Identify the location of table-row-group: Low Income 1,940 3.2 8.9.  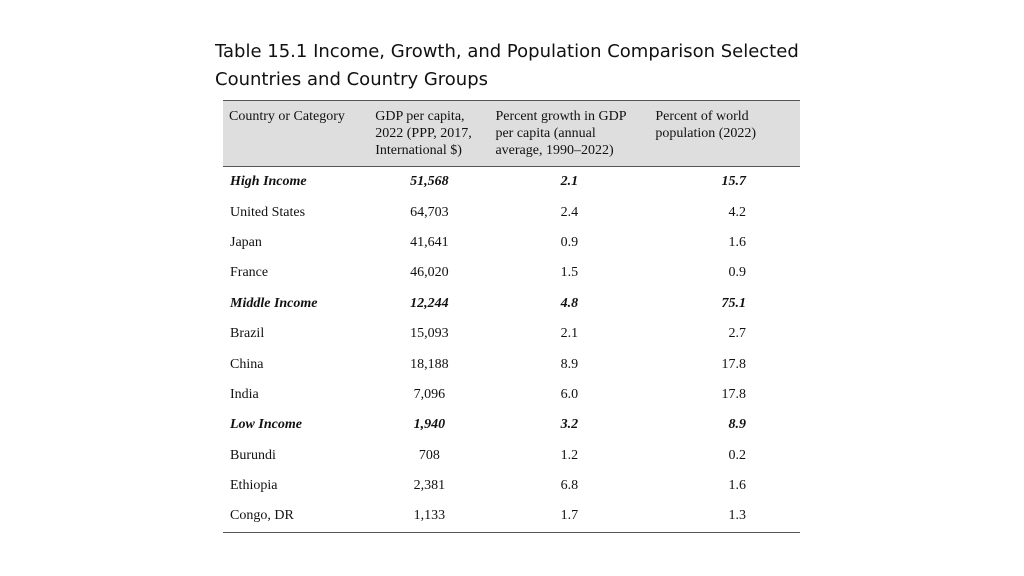
(511, 425).